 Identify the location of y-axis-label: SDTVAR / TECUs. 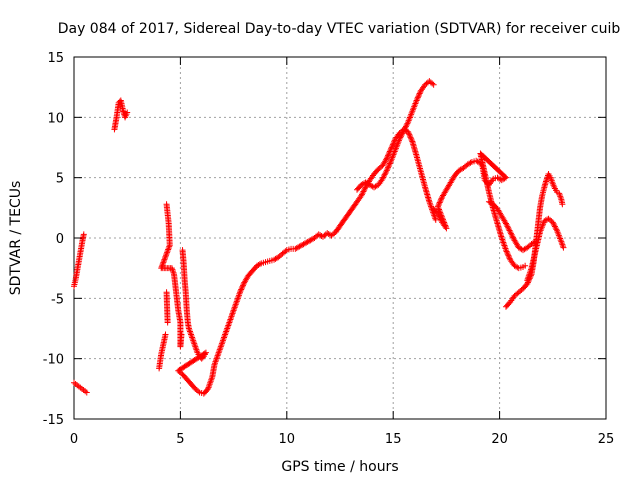
(16, 238).